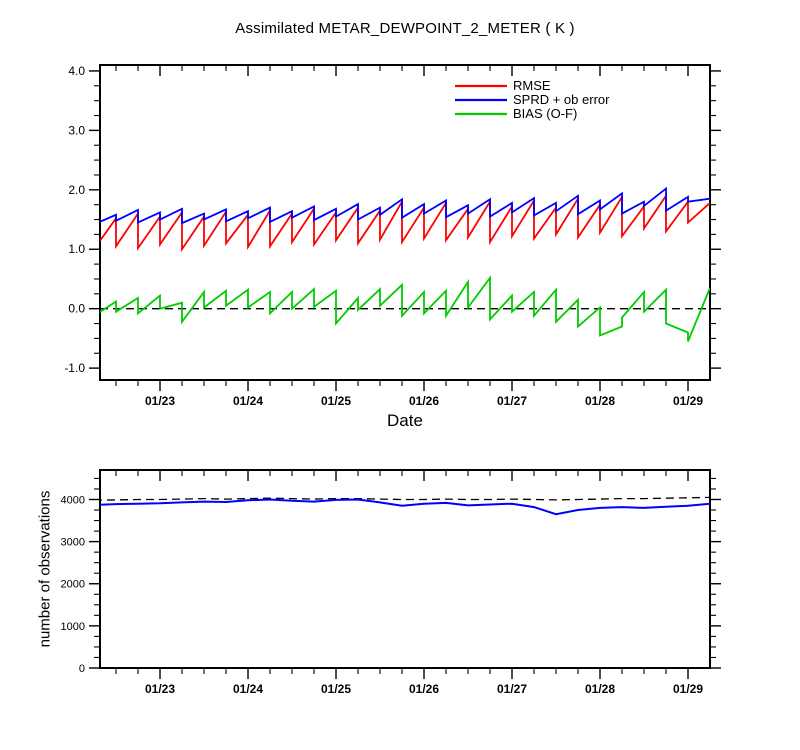 The width and height of the screenshot is (800, 750). I want to click on svg-text: BIAS (O-F), so click(545, 113).